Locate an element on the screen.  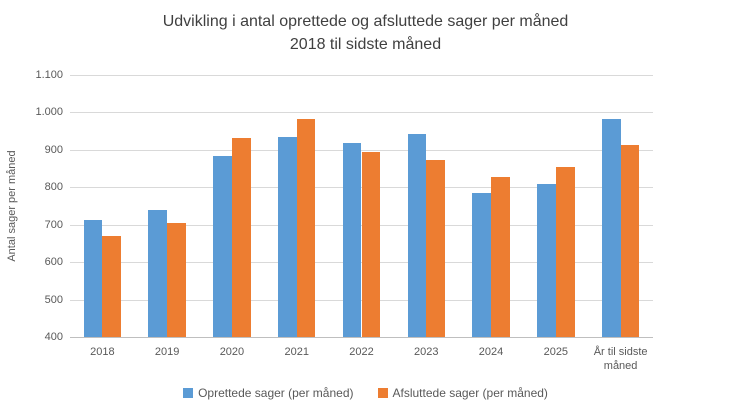
bar-oprettede-2021 is located at coordinates (287, 237).